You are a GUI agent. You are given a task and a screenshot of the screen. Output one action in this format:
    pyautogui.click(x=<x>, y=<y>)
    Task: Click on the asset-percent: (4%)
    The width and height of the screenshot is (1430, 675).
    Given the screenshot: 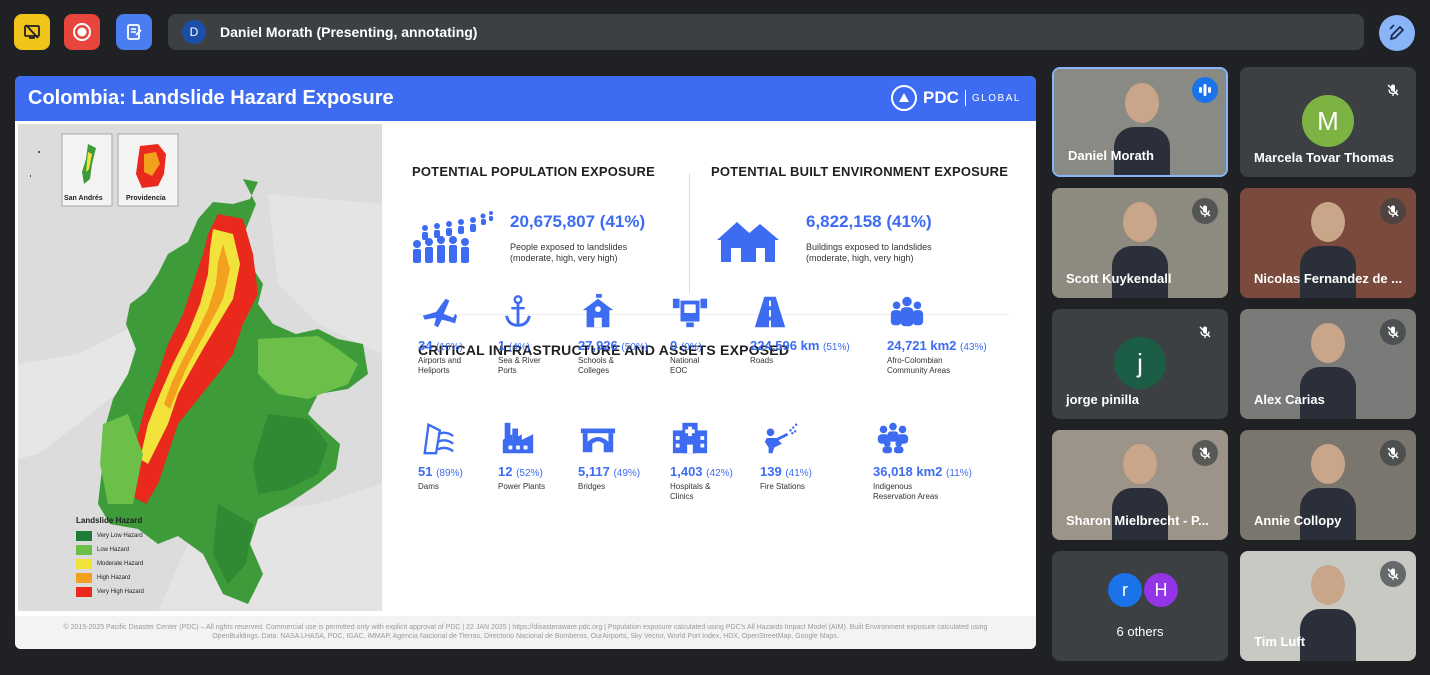 What is the action you would take?
    pyautogui.click(x=519, y=347)
    